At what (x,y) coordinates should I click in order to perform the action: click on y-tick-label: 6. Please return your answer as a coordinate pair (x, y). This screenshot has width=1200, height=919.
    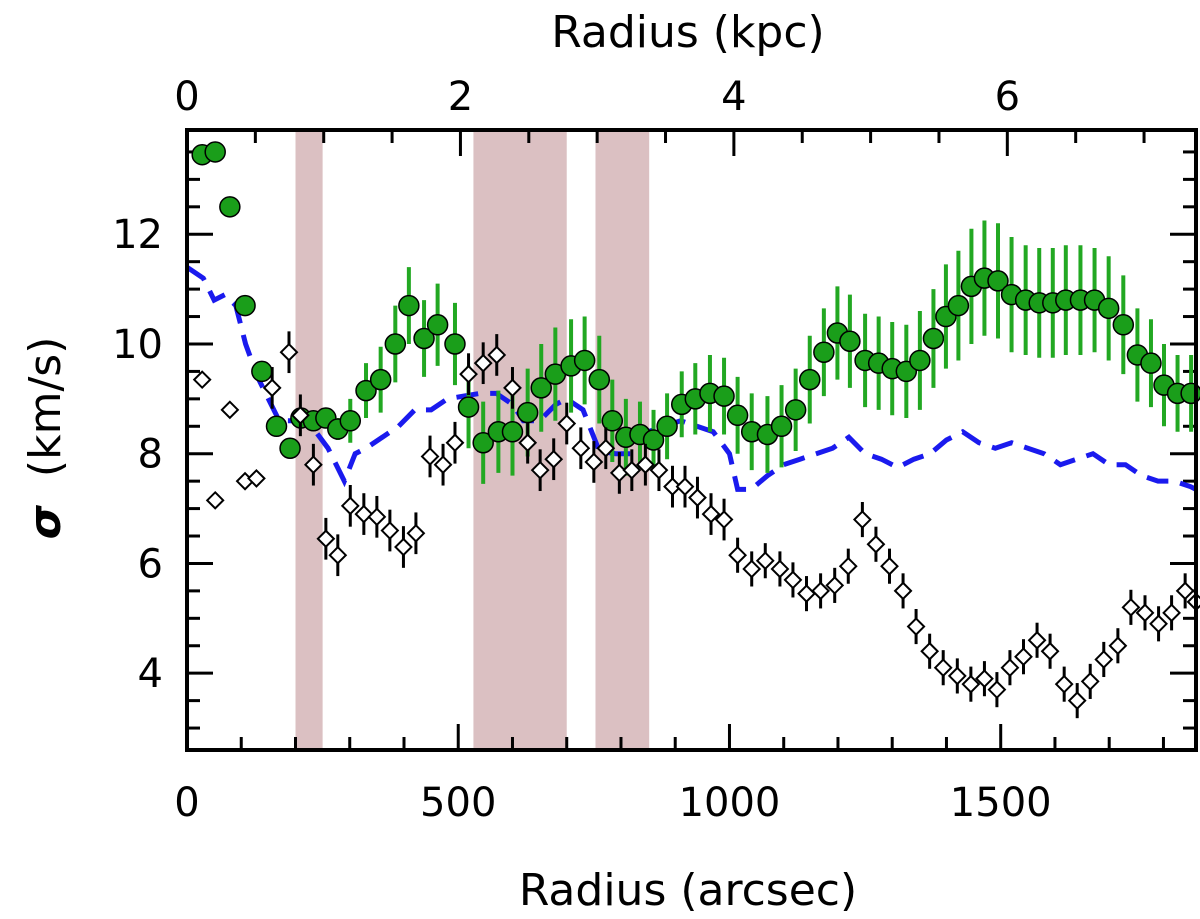
    Looking at the image, I should click on (150, 564).